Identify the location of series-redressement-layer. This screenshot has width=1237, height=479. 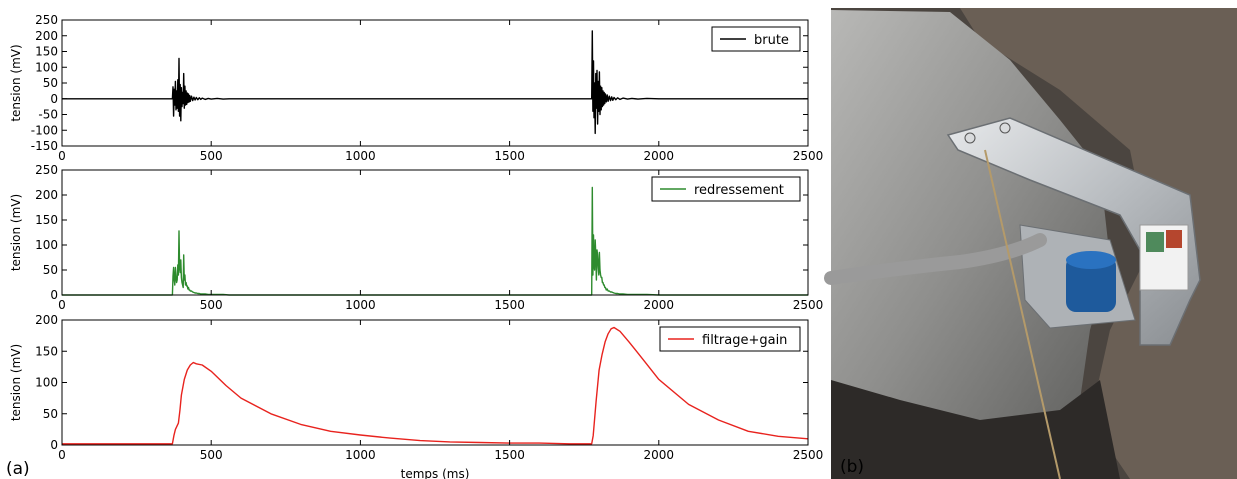
(435, 241).